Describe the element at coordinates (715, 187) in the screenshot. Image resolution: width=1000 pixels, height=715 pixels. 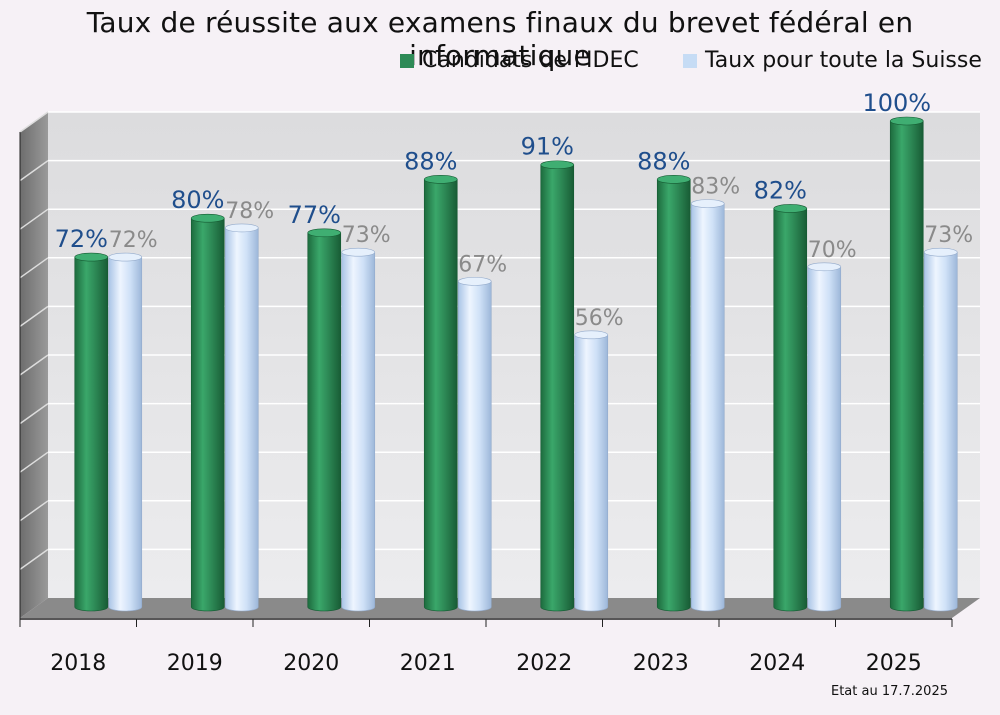
I see `data-label: 83%` at that location.